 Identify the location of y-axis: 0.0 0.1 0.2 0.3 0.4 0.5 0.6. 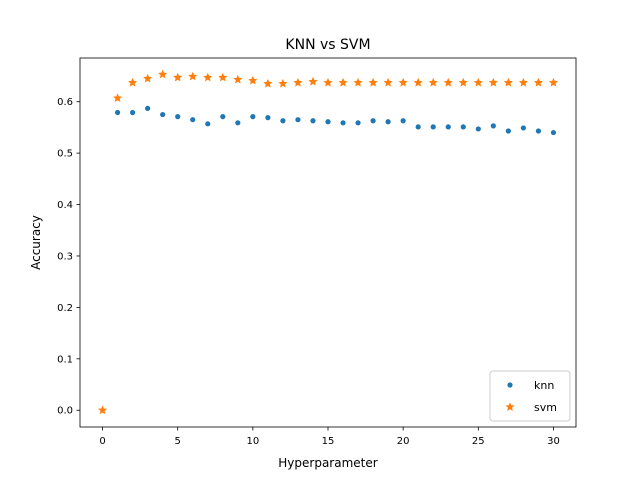
(68, 257).